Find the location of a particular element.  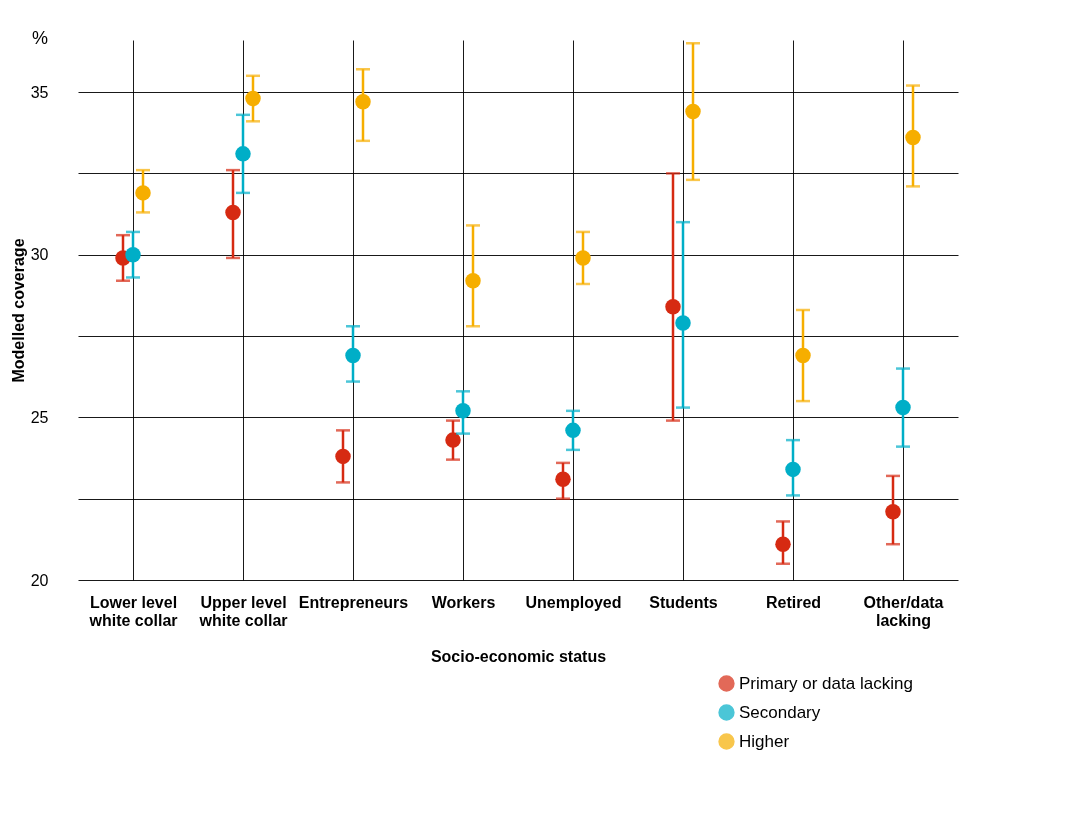

y-tick-label: 20 is located at coordinates (39, 580).